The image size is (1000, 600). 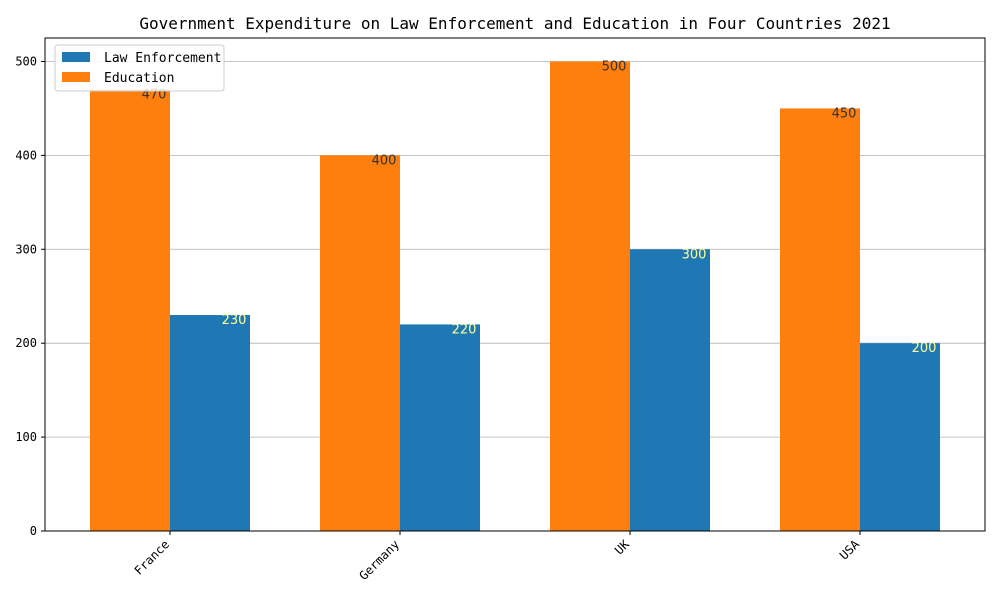 What do you see at coordinates (152, 557) in the screenshot?
I see `x-tick-label: France` at bounding box center [152, 557].